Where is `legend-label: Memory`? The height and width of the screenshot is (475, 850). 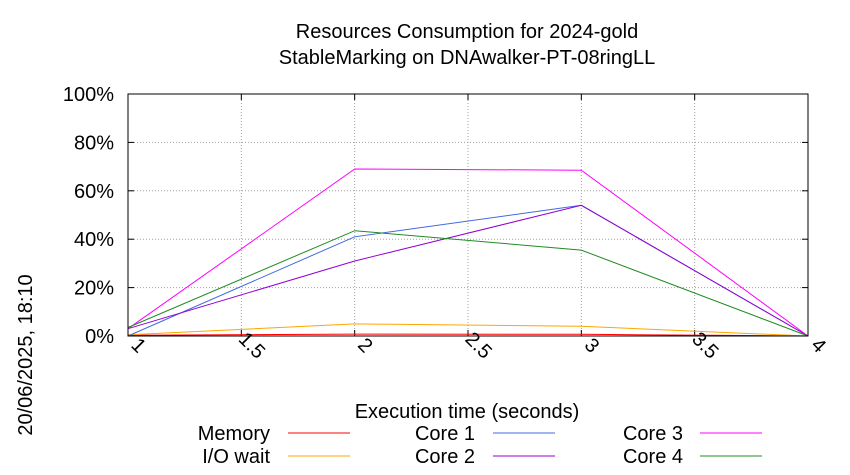
legend-label: Memory is located at coordinates (234, 434).